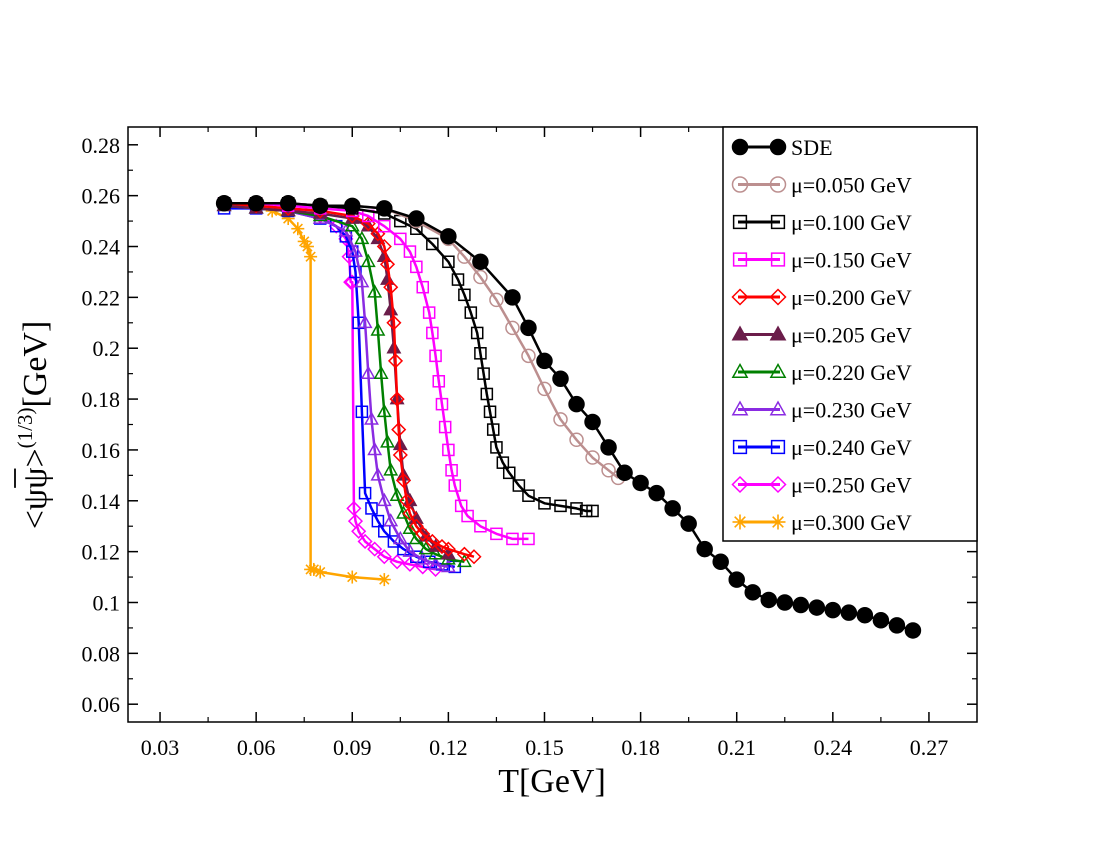 This screenshot has width=1100, height=850. Describe the element at coordinates (35, 364) in the screenshot. I see `y-axis-label-unit: [GeV]` at that location.